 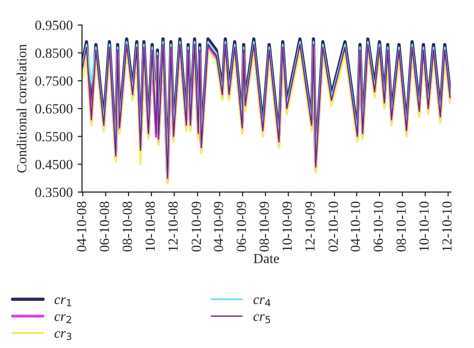 I want to click on y-tick-label: 0.6500, so click(x=53, y=109).